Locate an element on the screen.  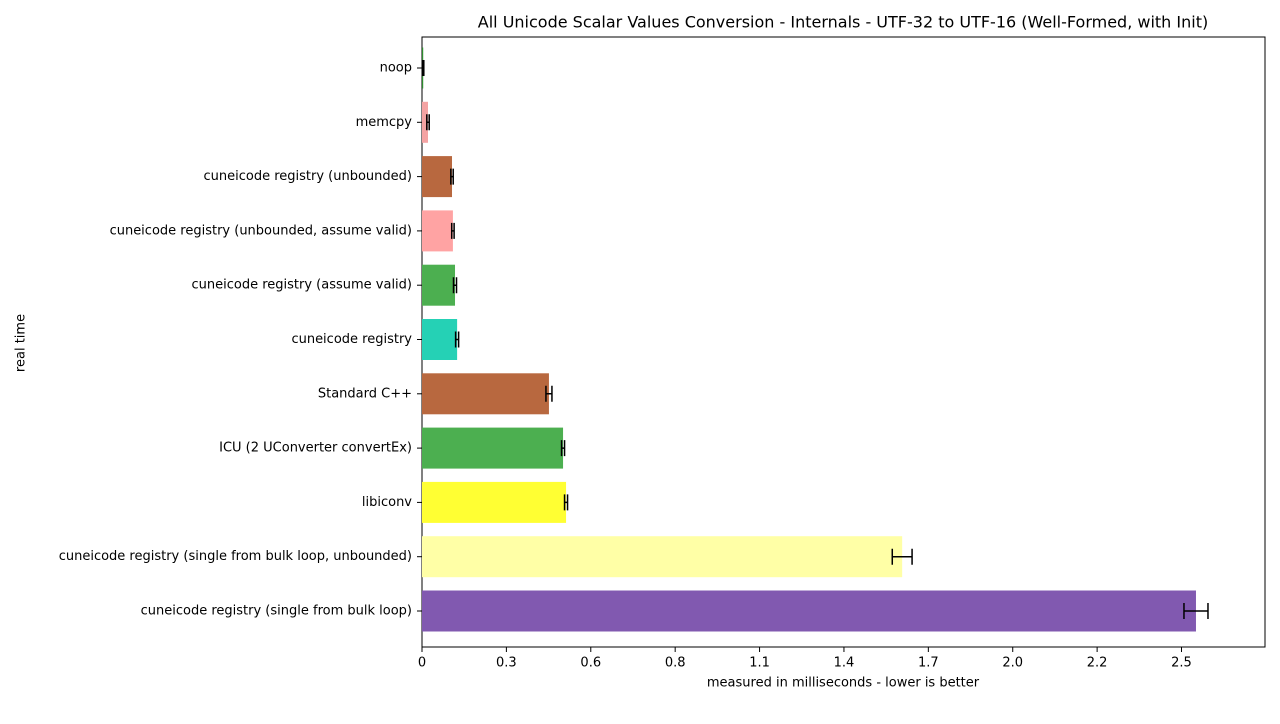
x-tick-label: 0.6 is located at coordinates (590, 663).